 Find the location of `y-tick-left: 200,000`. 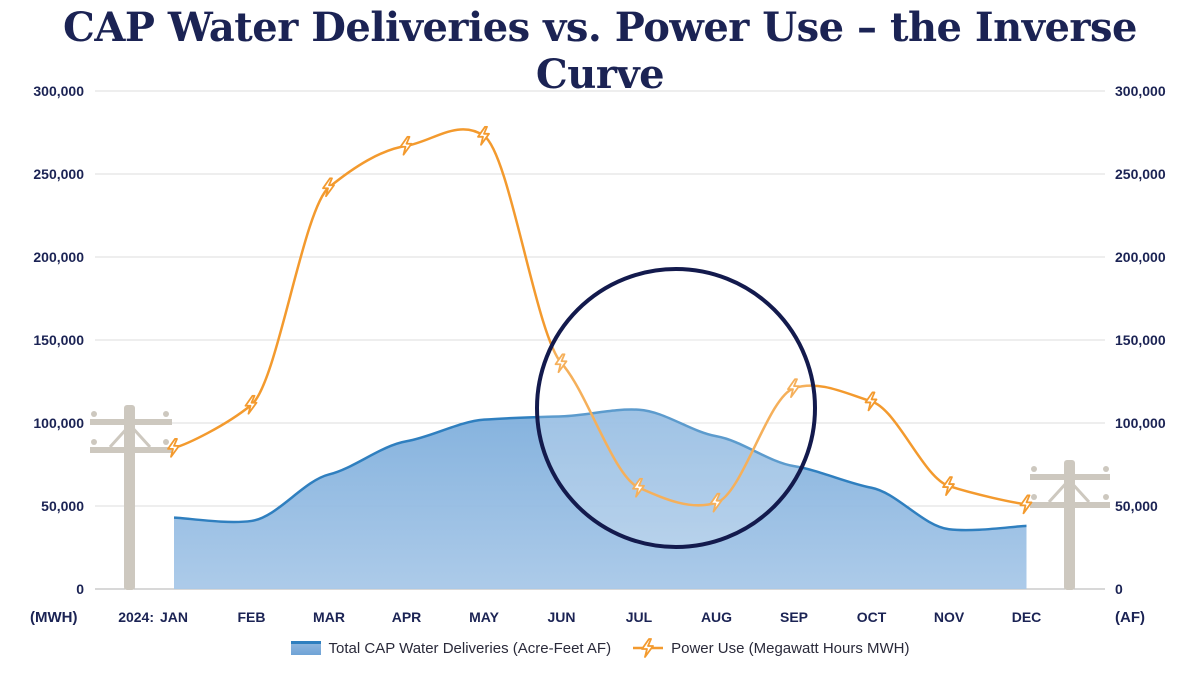

y-tick-left: 200,000 is located at coordinates (58, 257).